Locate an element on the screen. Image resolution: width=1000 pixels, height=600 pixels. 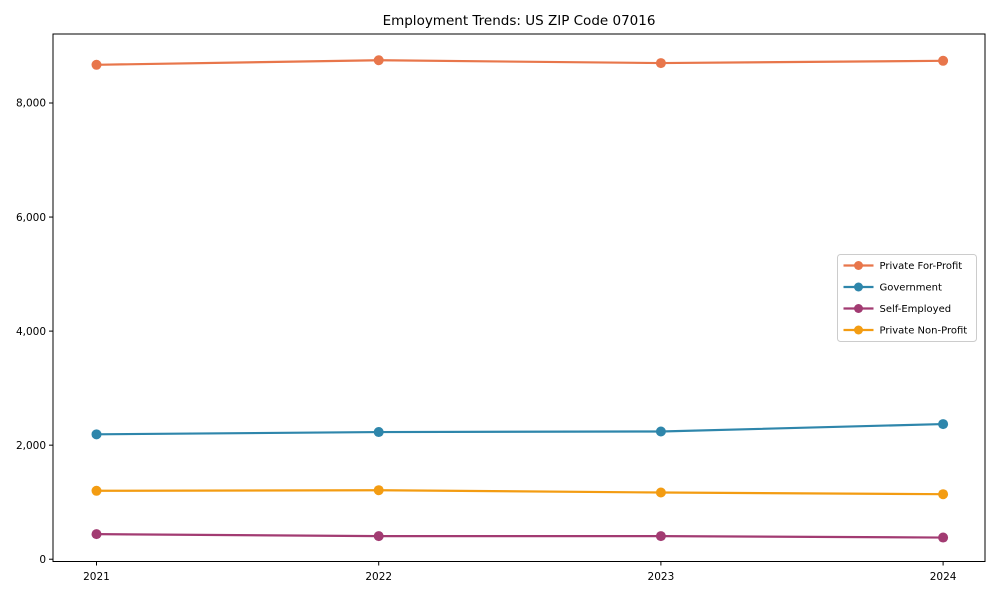
series-line-private-non-profit is located at coordinates (520, 492).